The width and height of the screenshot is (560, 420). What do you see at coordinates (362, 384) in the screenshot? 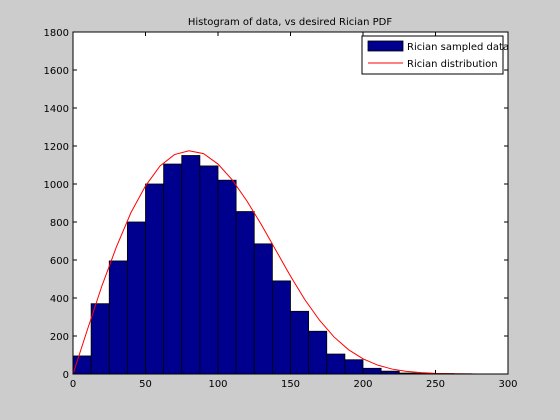
I see `x-tick-label: 200` at bounding box center [362, 384].